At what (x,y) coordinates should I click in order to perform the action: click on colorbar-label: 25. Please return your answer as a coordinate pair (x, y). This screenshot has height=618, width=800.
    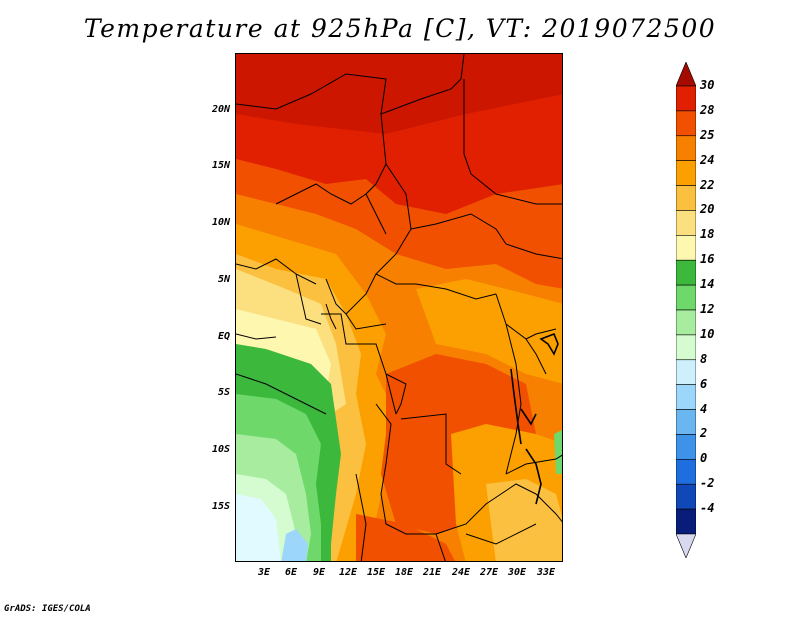
    Looking at the image, I should click on (707, 134).